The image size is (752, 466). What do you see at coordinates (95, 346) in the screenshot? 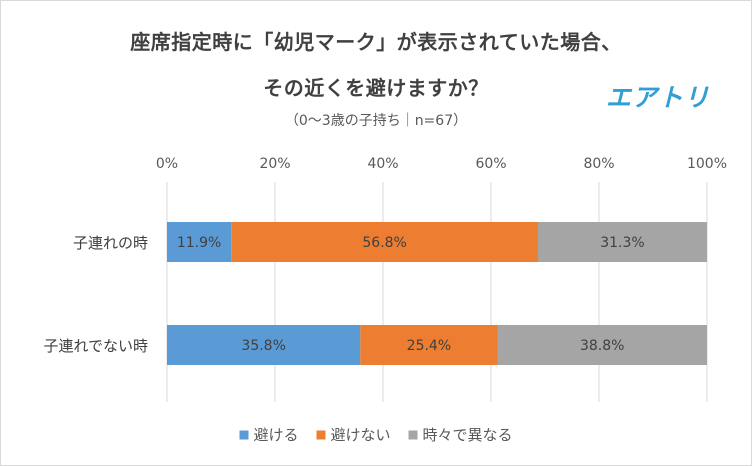
I see `category-label: 子連れでない時` at bounding box center [95, 346].